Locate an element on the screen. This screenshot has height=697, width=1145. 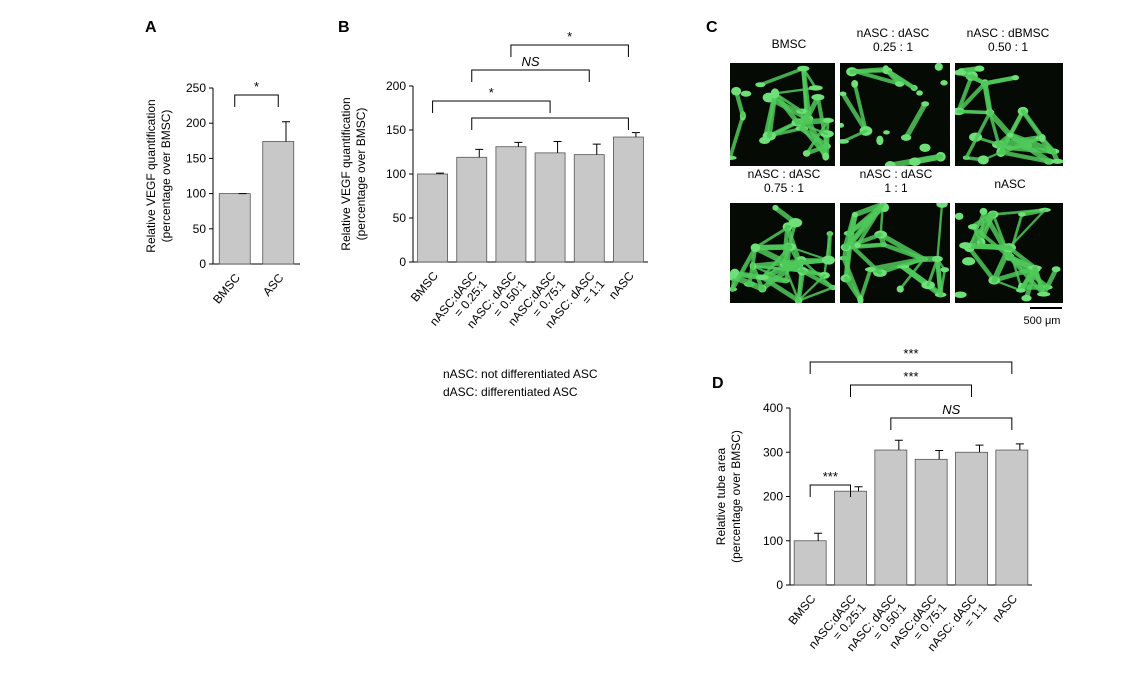
panel-title: D is located at coordinates (718, 383).